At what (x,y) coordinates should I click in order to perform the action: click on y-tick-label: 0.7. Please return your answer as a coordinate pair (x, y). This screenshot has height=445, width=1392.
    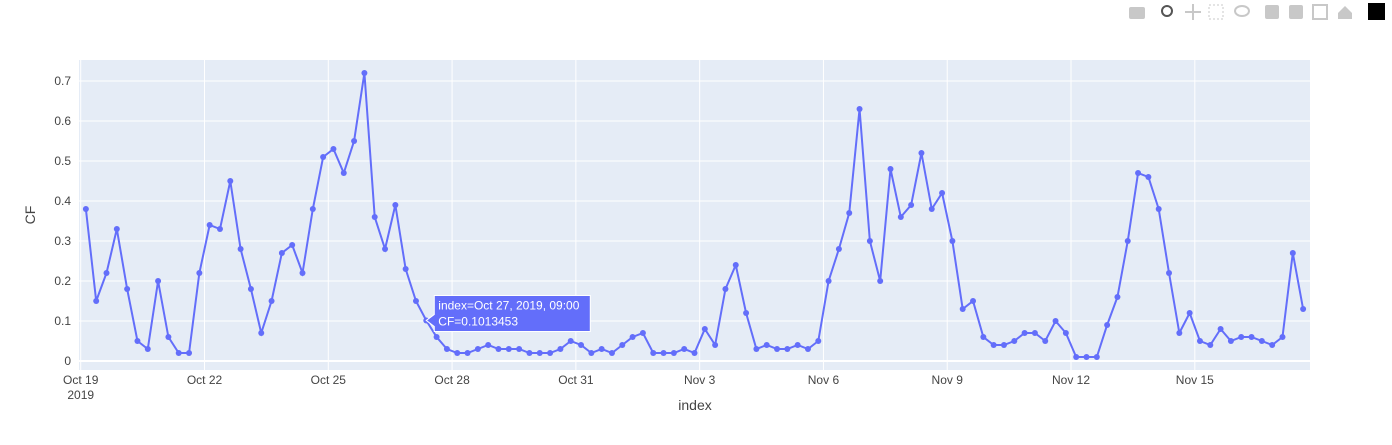
    Looking at the image, I should click on (62, 81).